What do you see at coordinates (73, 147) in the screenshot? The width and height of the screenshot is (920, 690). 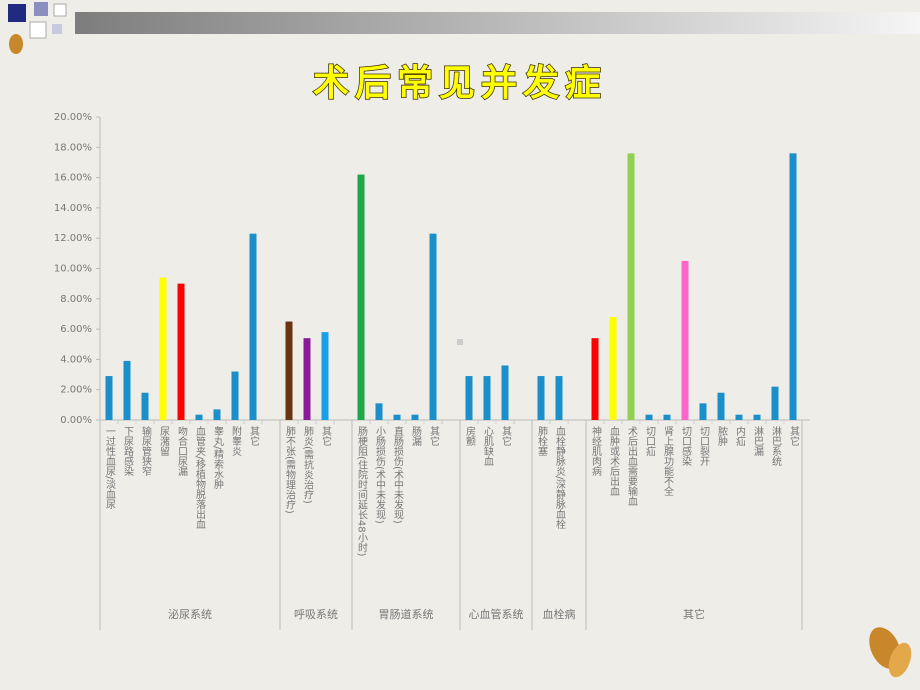 I see `y-tick-label: 18.00%` at bounding box center [73, 147].